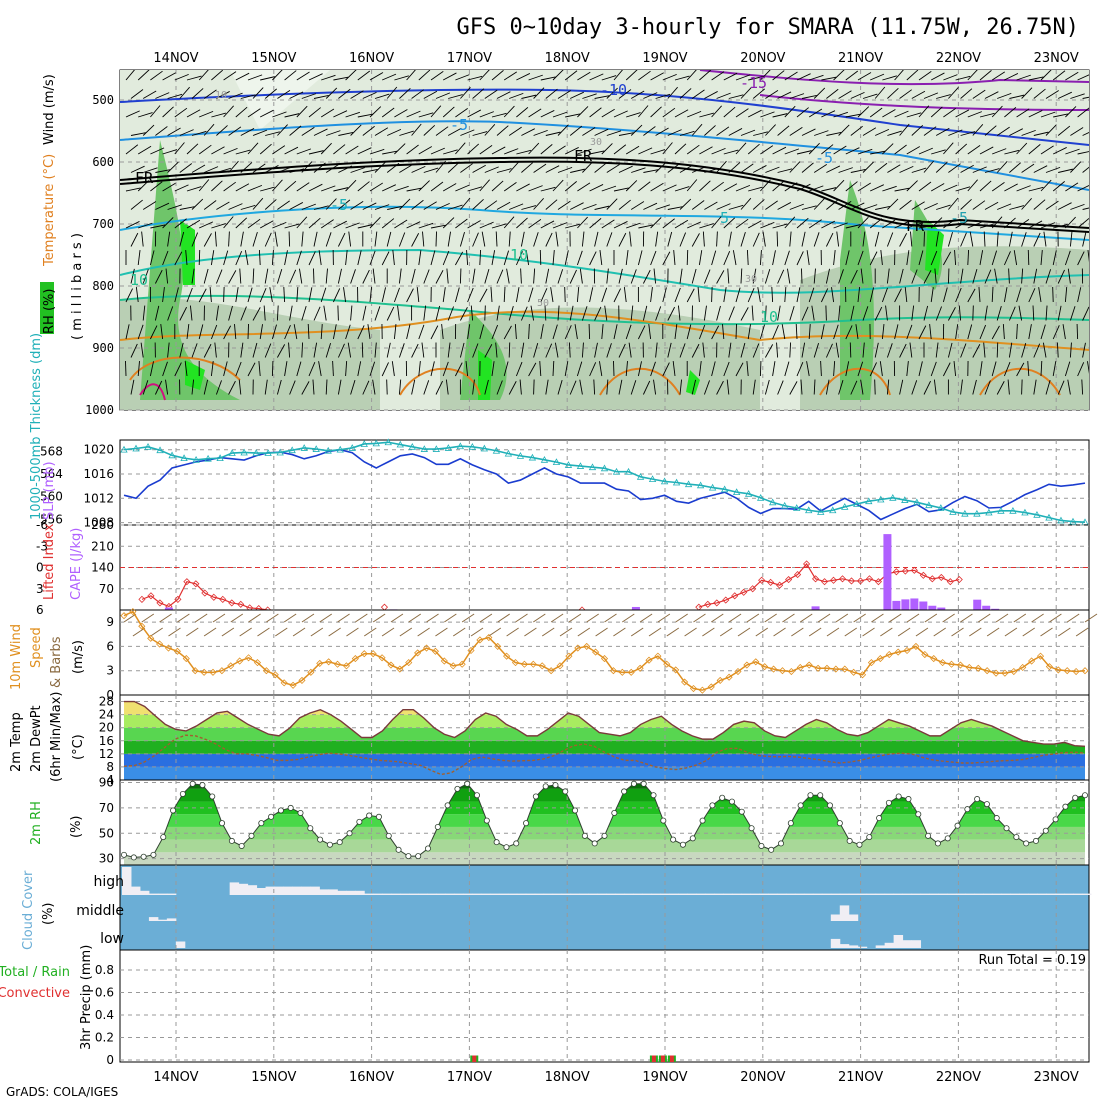  Describe the element at coordinates (98, 474) in the screenshot. I see `slp-tick: 1016` at that location.